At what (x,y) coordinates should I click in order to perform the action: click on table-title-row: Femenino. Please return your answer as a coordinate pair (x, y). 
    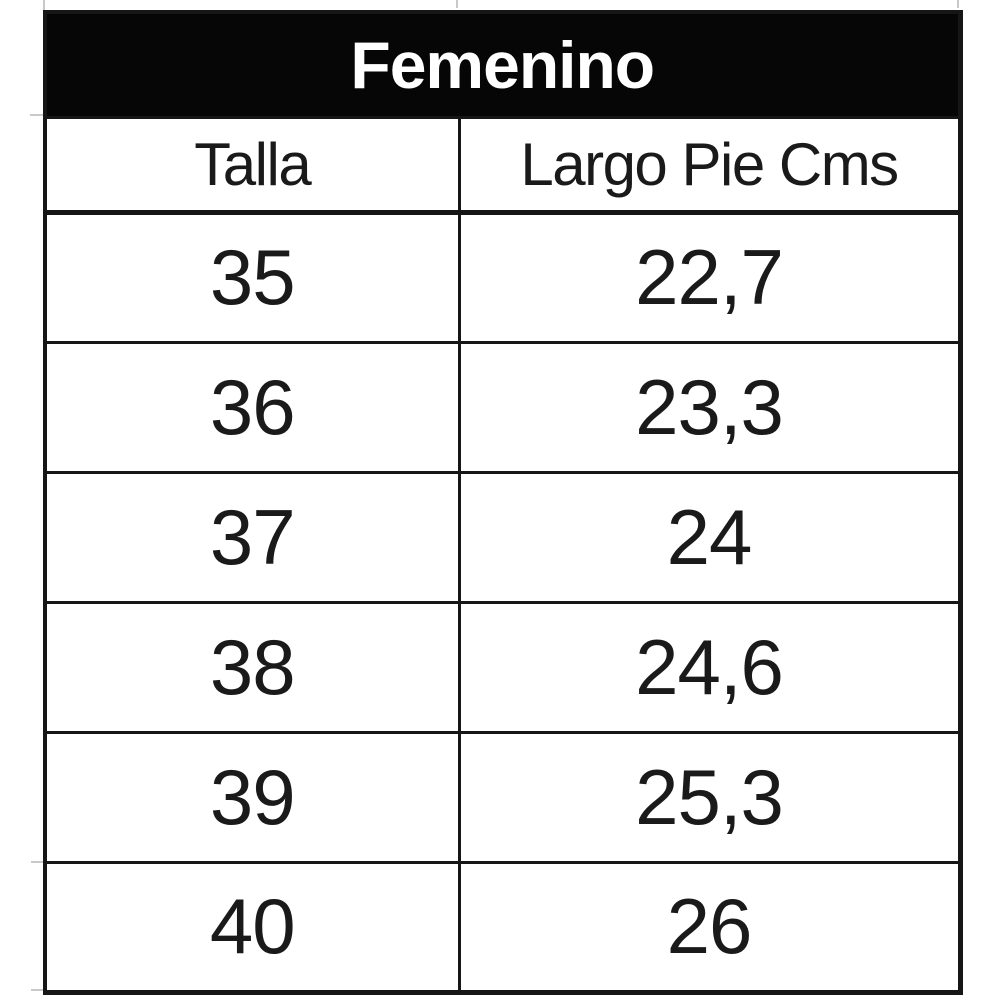
    Looking at the image, I should click on (502, 64).